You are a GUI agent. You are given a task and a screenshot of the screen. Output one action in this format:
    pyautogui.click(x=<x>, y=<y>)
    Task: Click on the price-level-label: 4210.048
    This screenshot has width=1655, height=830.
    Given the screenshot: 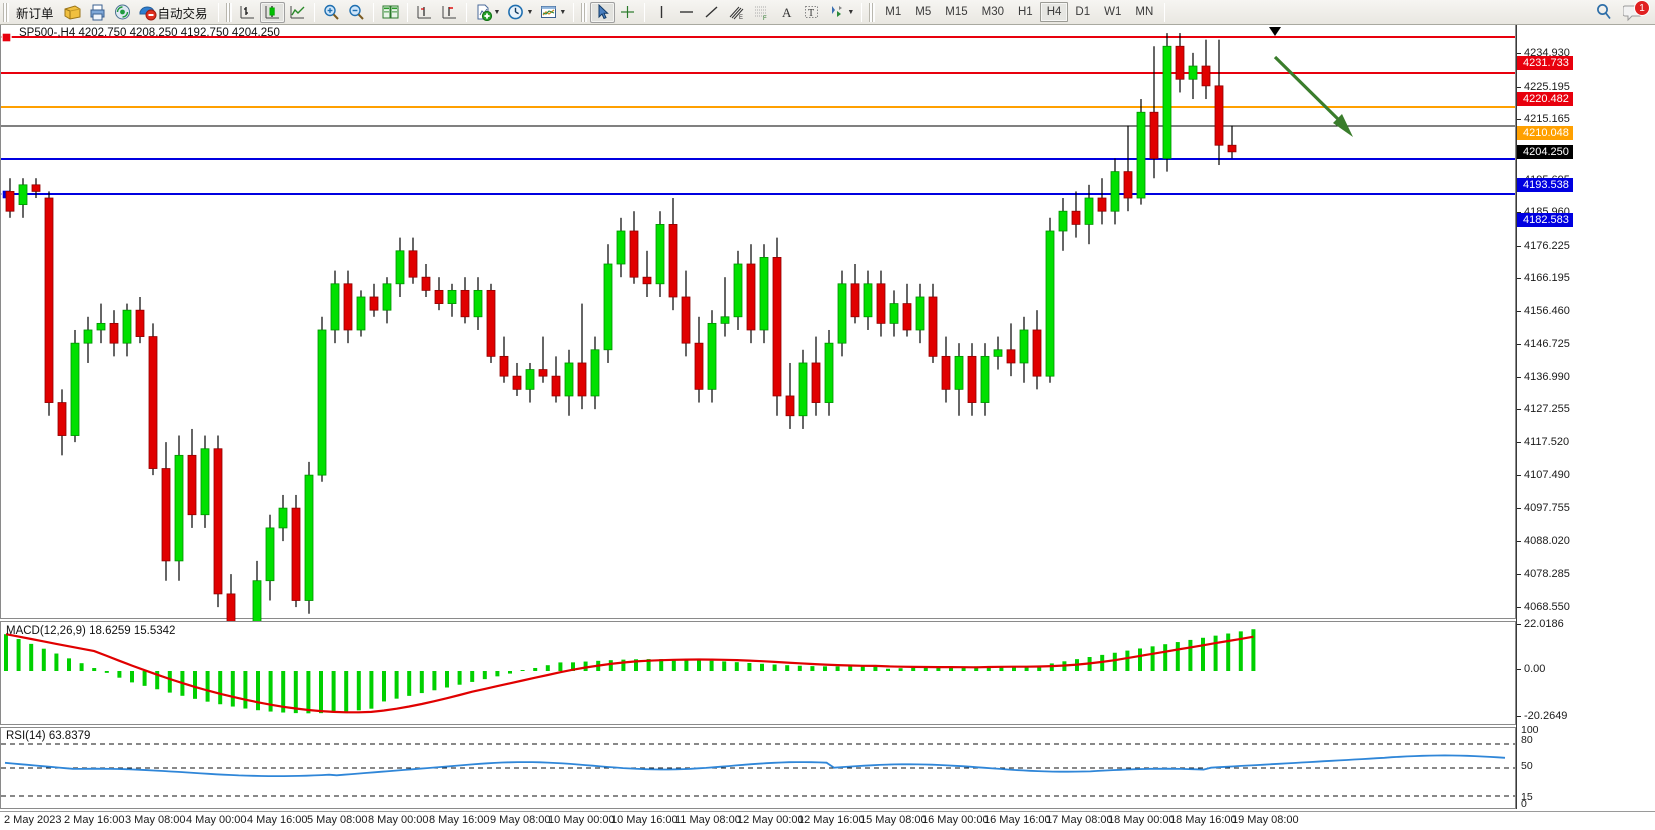 What is the action you would take?
    pyautogui.click(x=1545, y=133)
    